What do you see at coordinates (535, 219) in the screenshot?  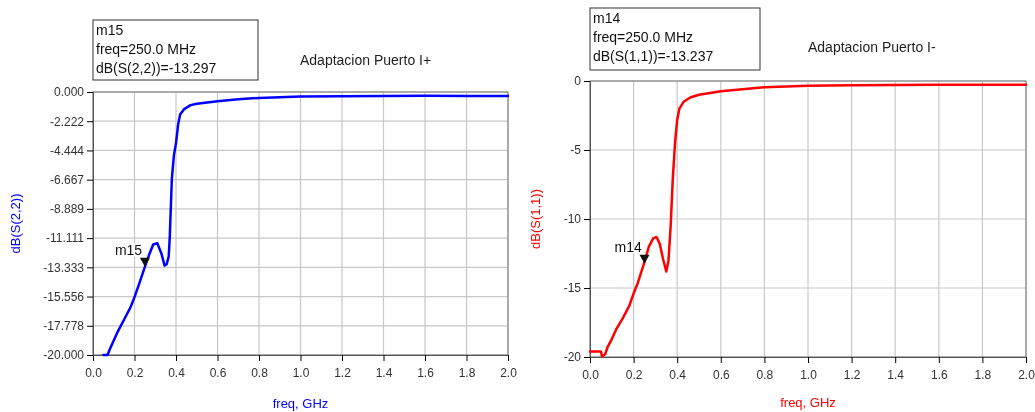 I see `y-axis-title: dB(S(1,1))` at bounding box center [535, 219].